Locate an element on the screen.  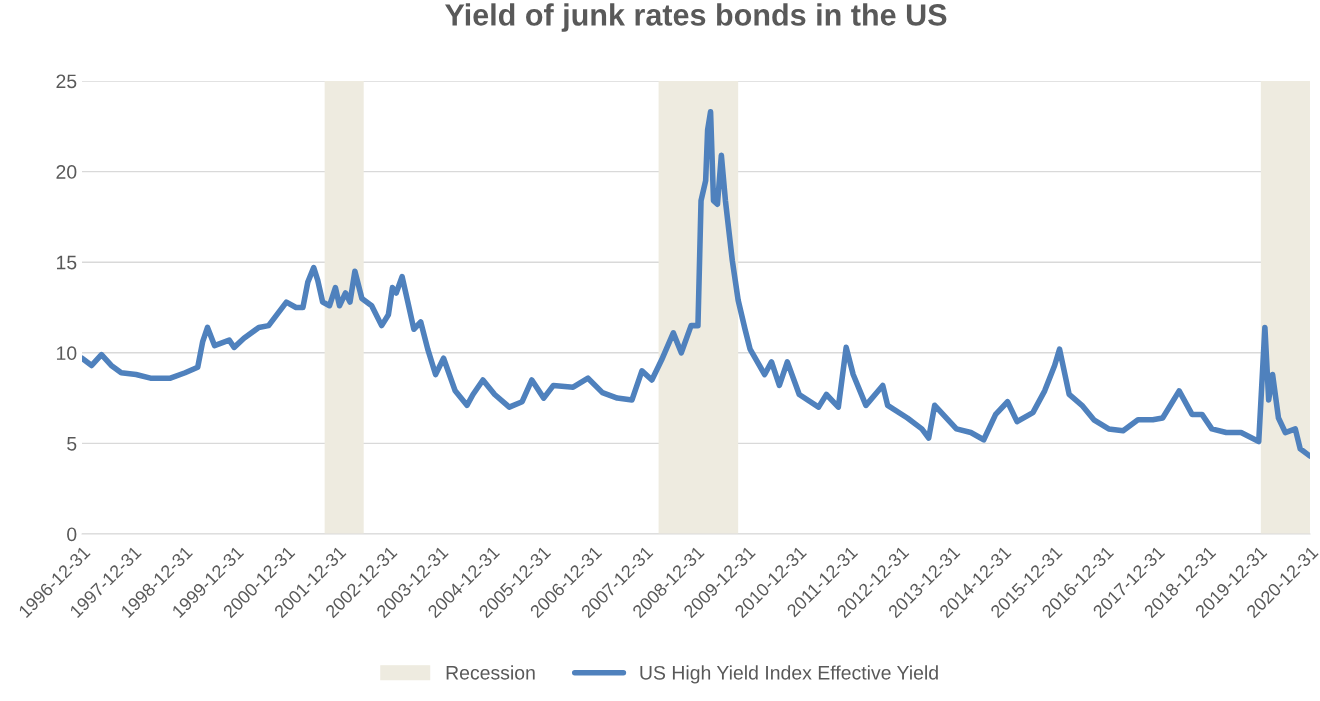
y-tick-label: 10 is located at coordinates (67, 353).